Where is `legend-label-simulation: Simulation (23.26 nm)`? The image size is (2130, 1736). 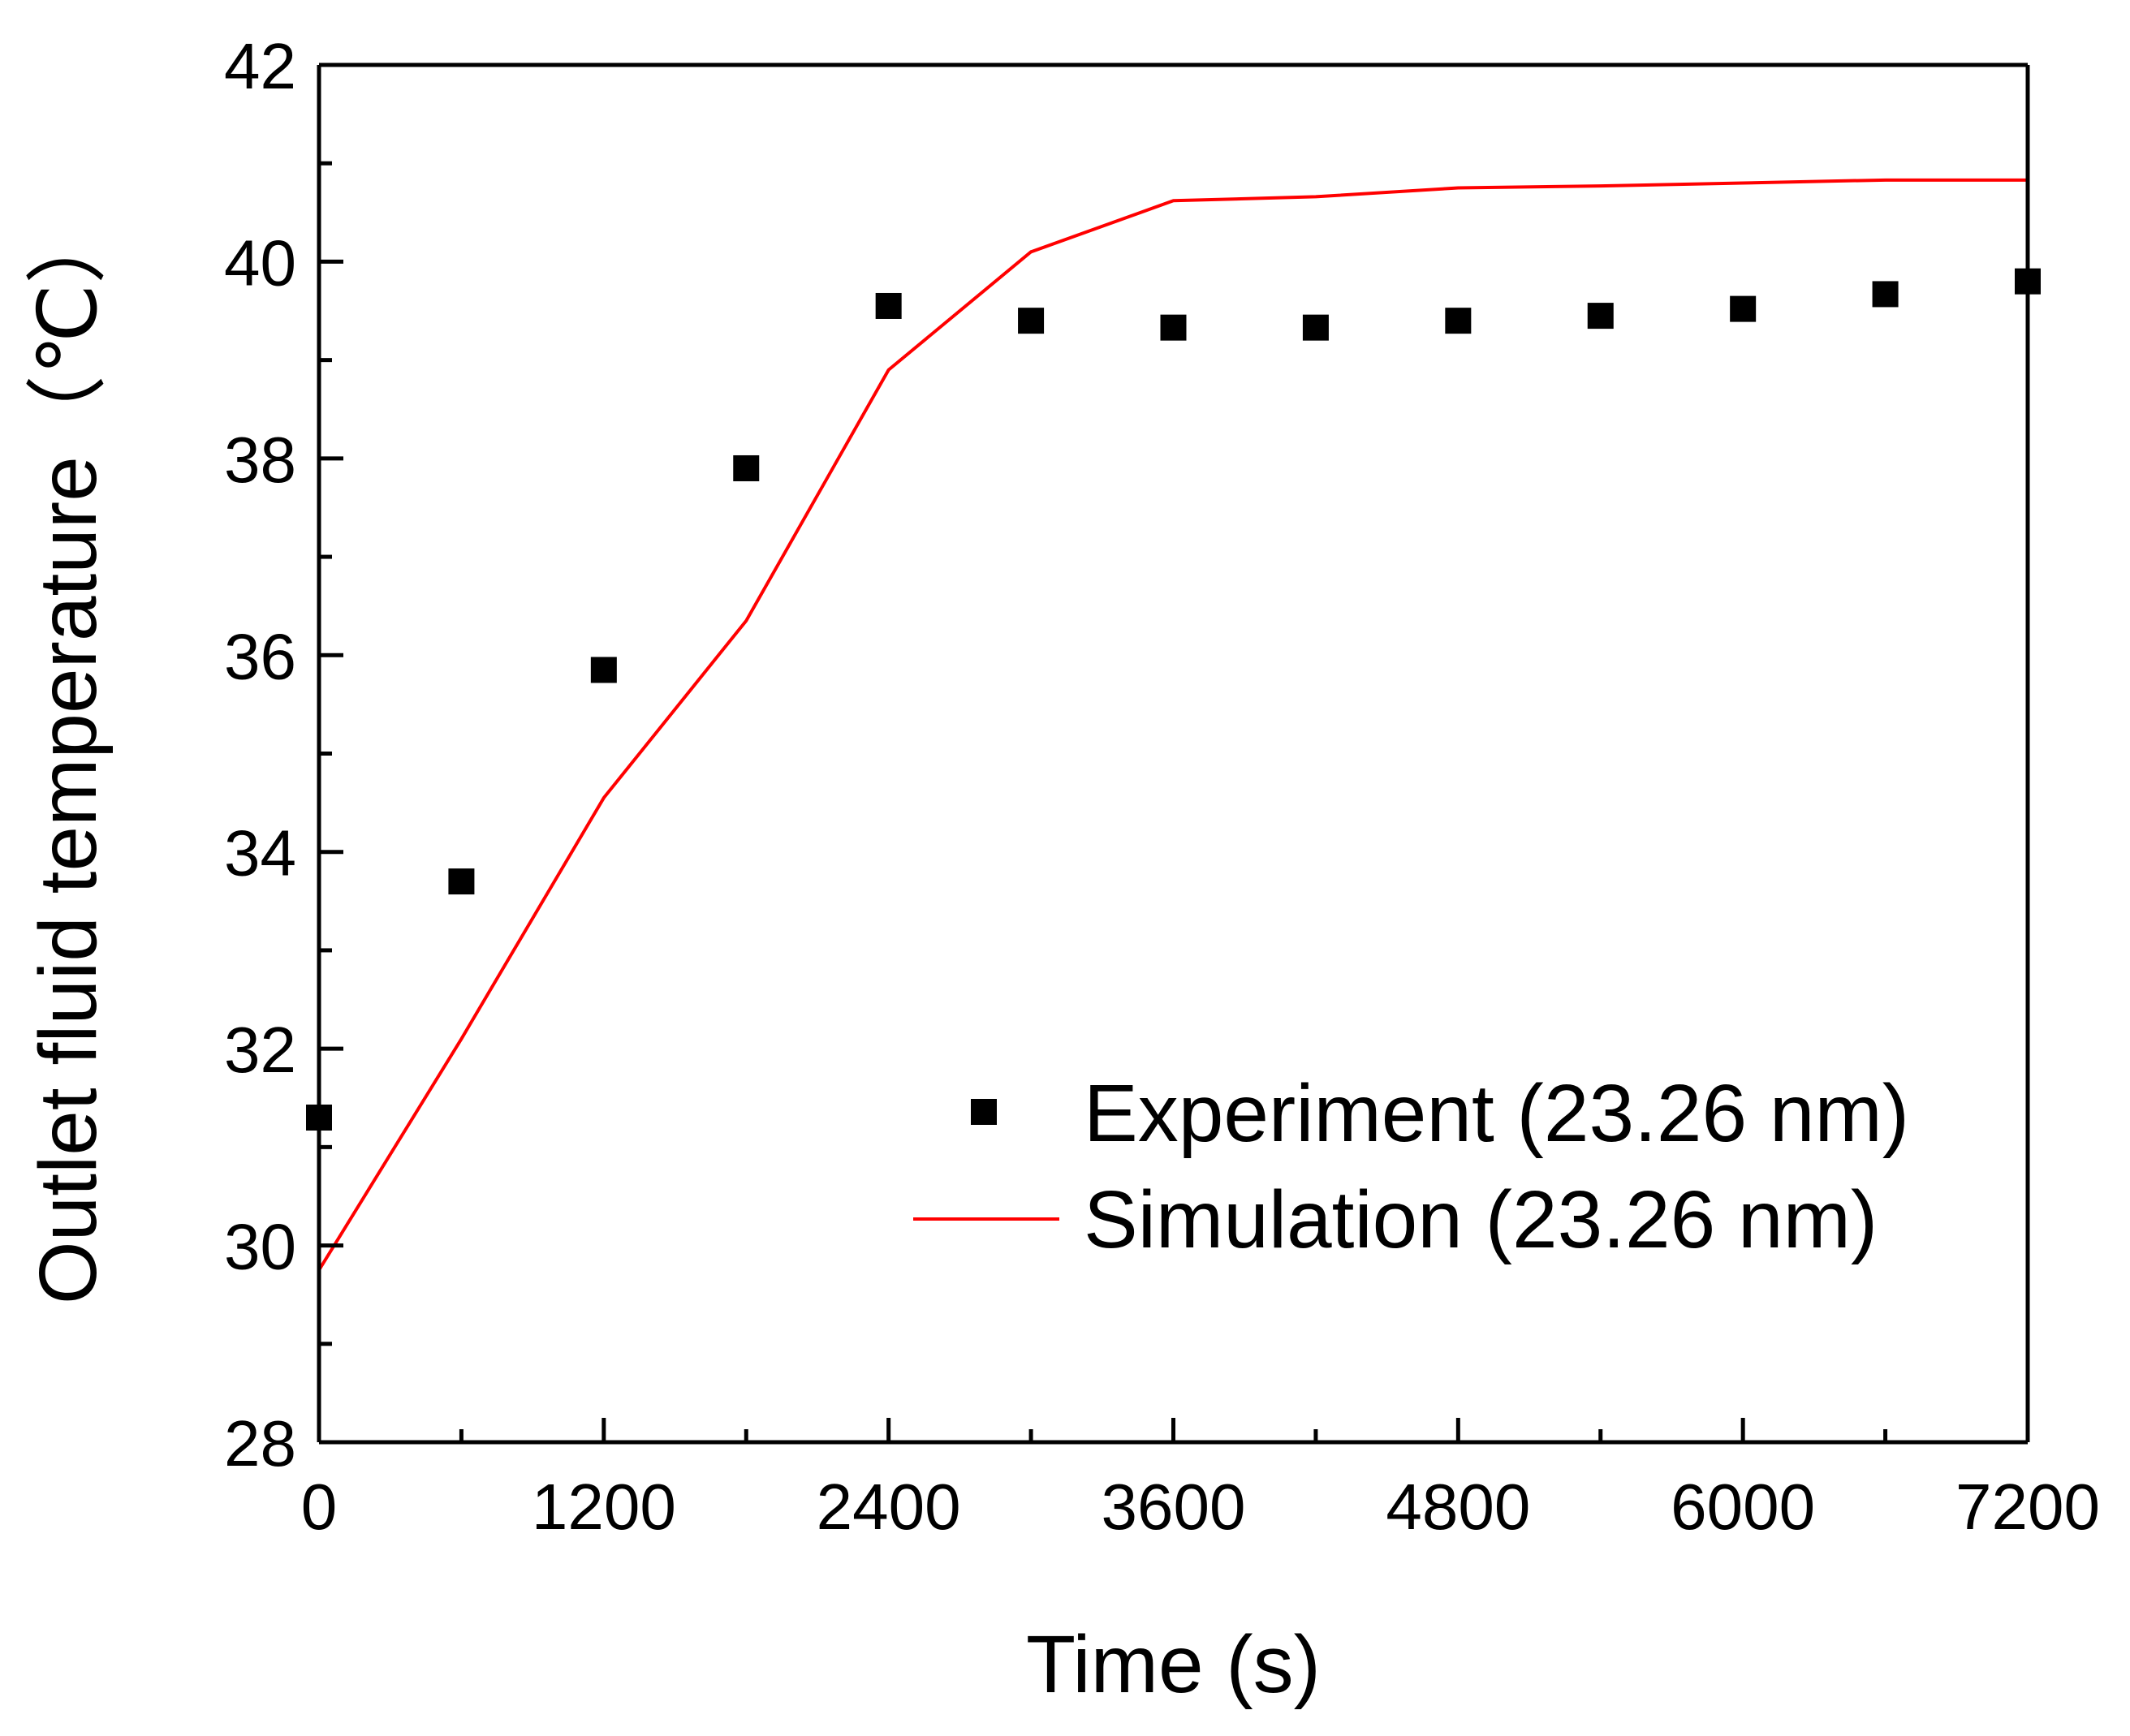 legend-label-simulation: Simulation (23.26 nm) is located at coordinates (1481, 1220).